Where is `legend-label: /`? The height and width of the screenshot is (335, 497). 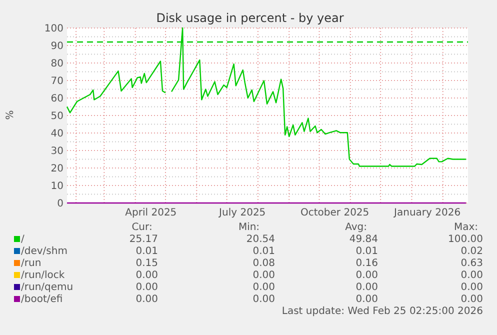
legend-label: / is located at coordinates (23, 239).